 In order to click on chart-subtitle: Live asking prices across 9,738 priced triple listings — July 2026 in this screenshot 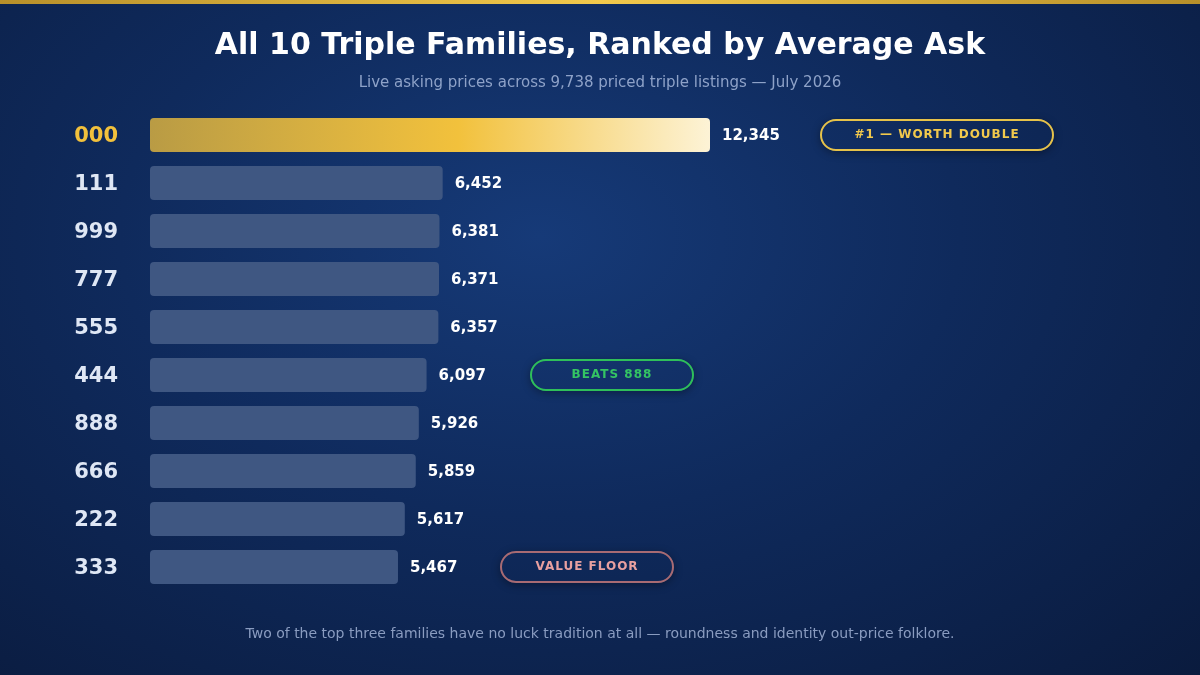, I will do `click(600, 82)`.